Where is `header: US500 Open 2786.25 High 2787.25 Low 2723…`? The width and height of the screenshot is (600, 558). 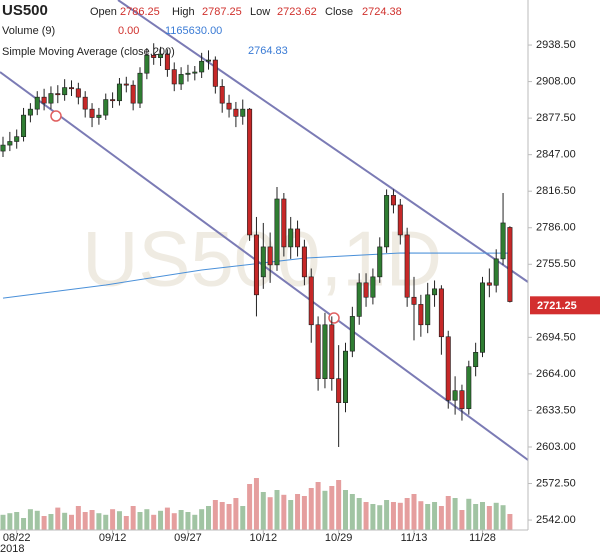 header: US500 Open 2786.25 High 2787.25 Low 2723… is located at coordinates (202, 30).